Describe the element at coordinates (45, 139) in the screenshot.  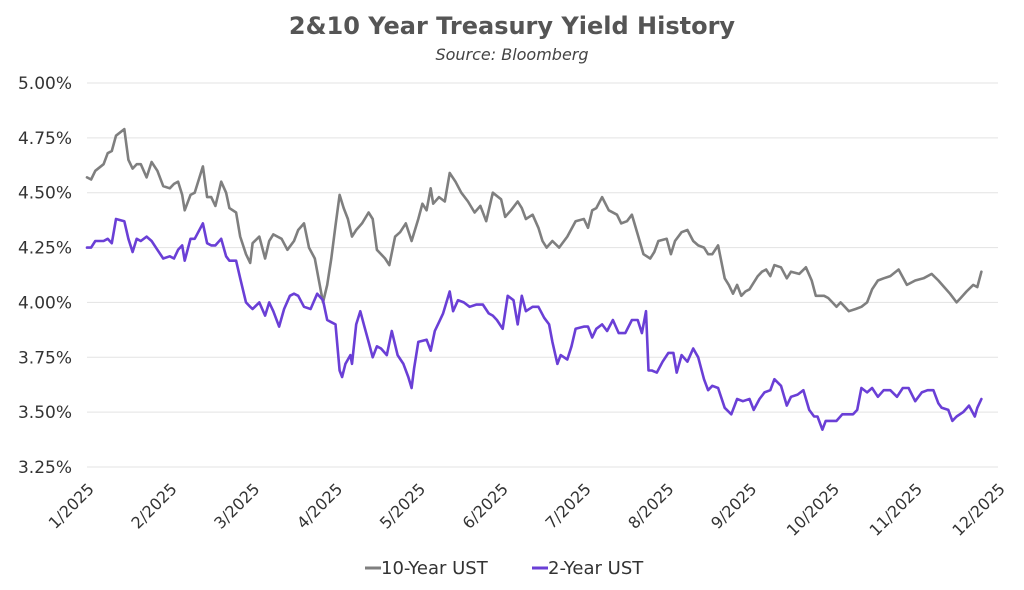
I see `y-tick-label: 4.75%` at that location.